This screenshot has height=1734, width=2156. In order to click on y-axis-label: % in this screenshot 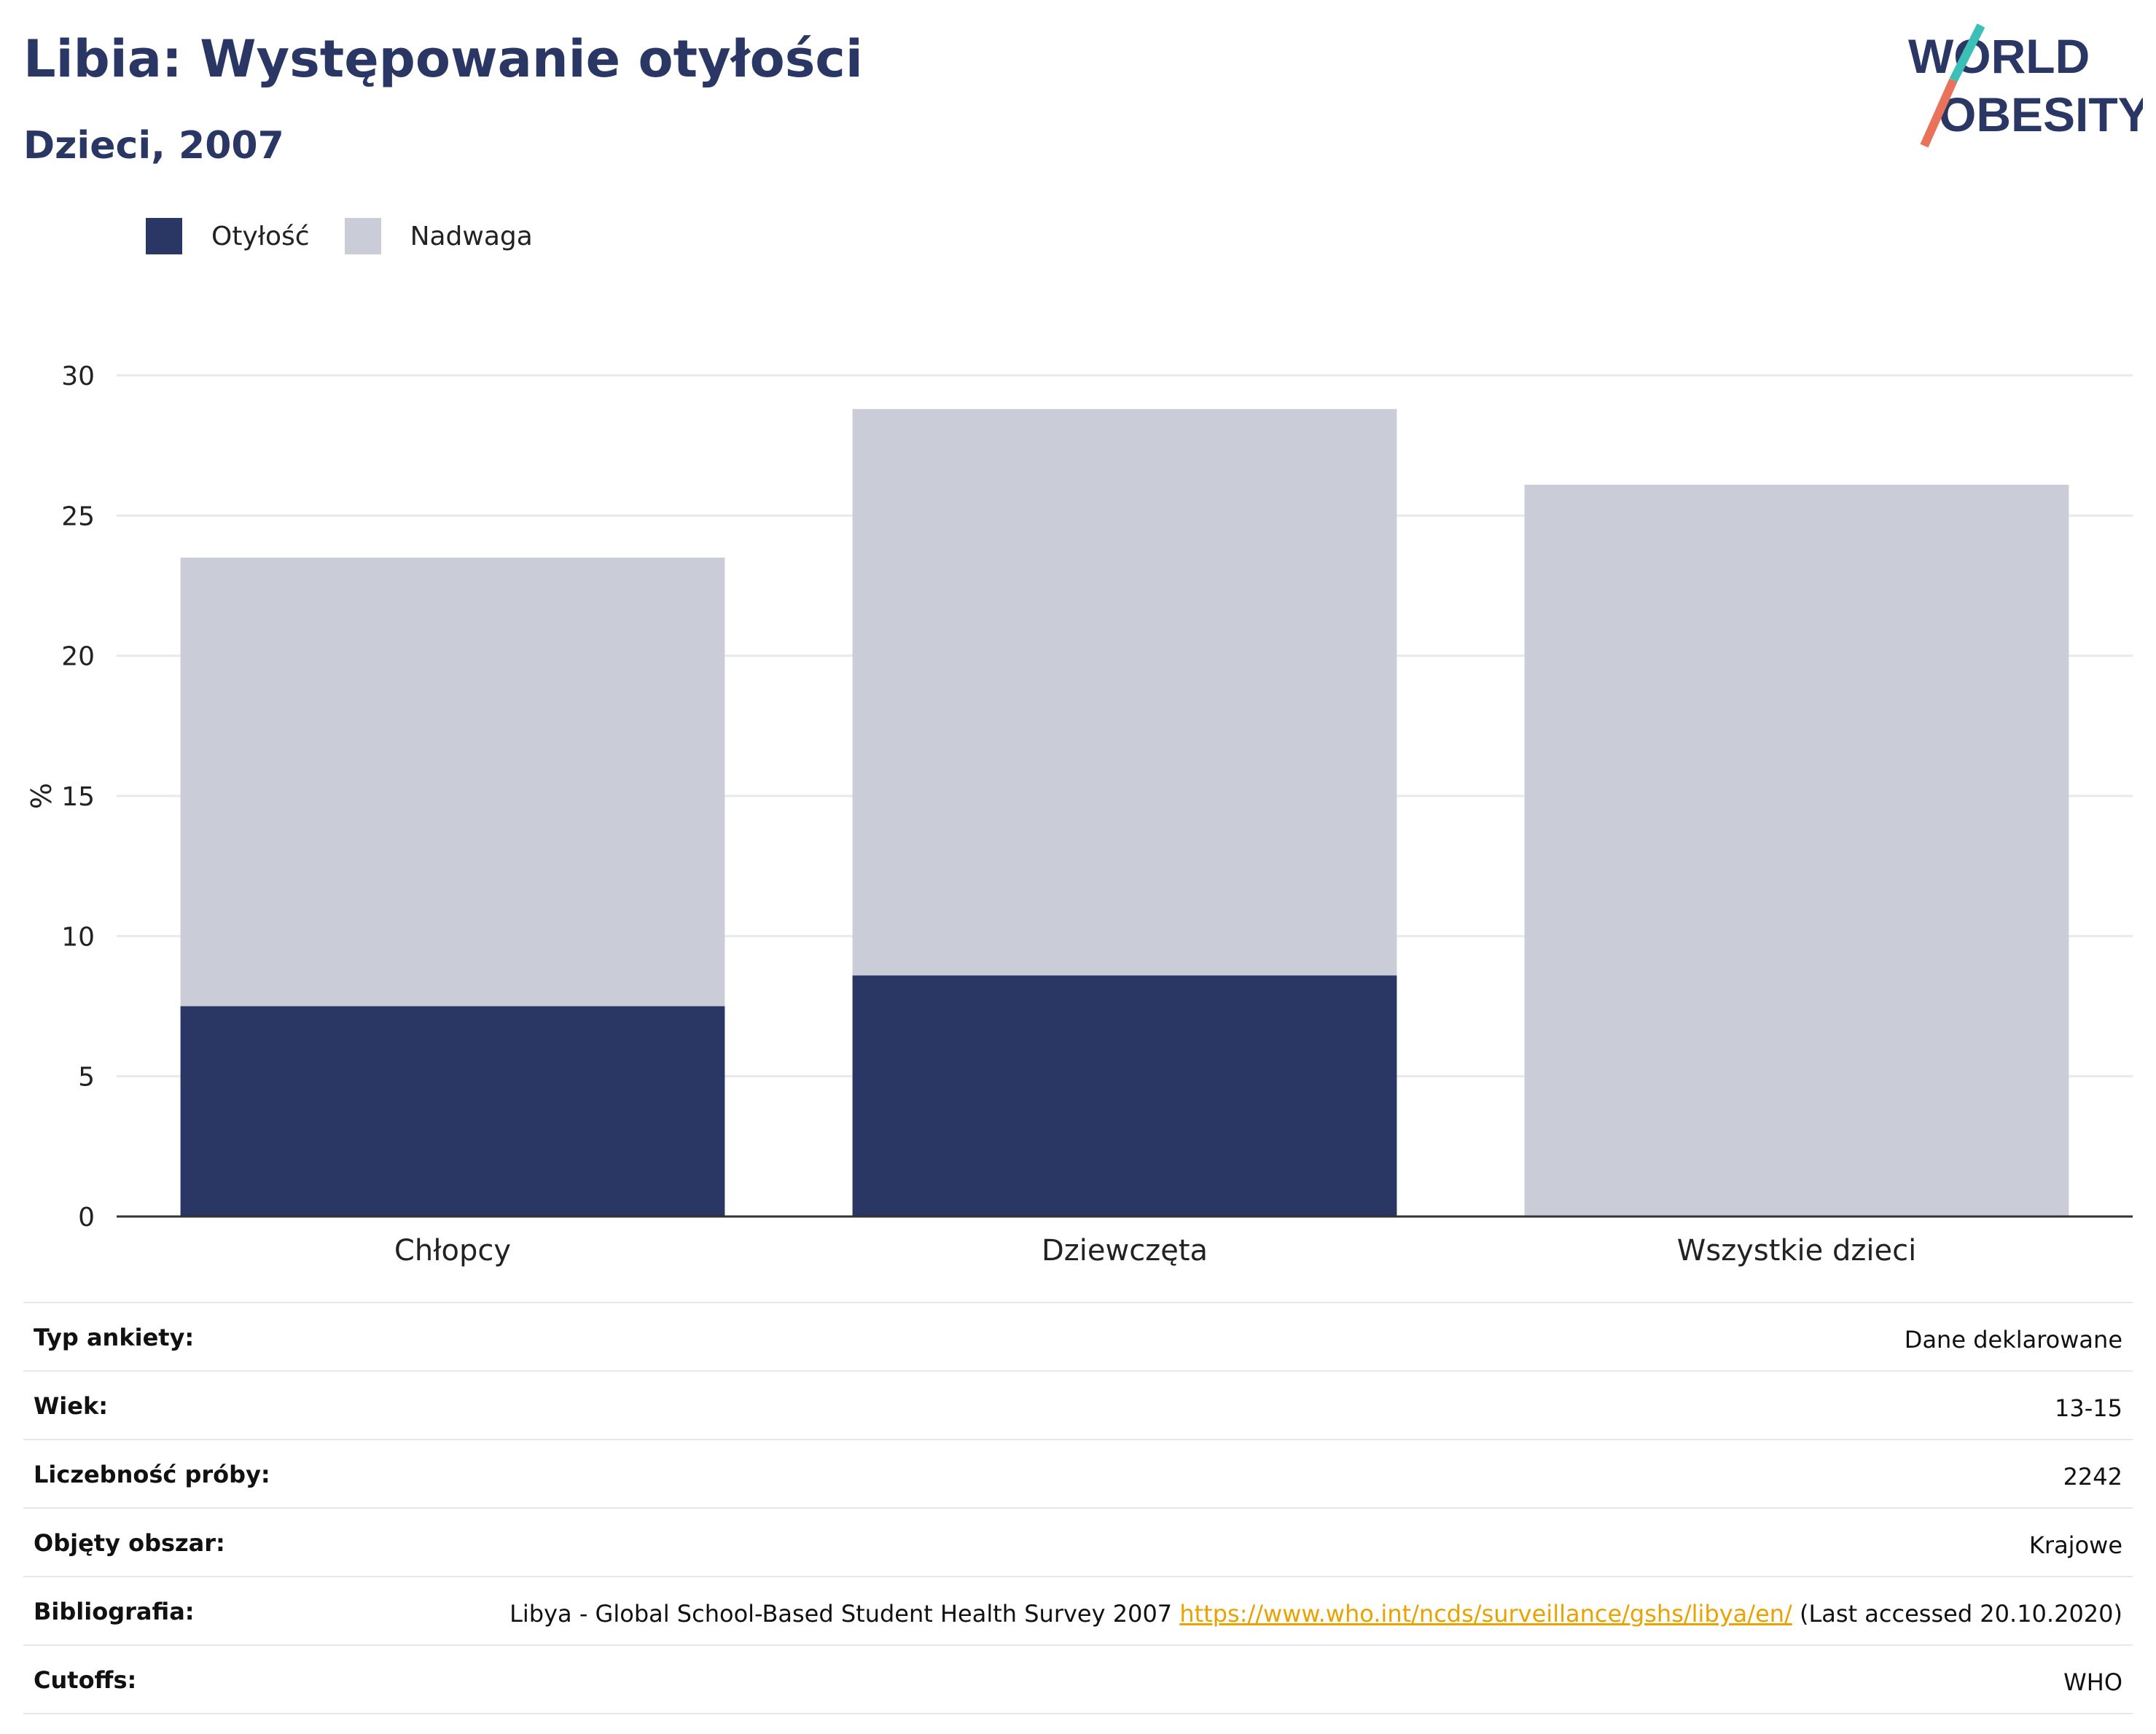, I will do `click(42, 796)`.